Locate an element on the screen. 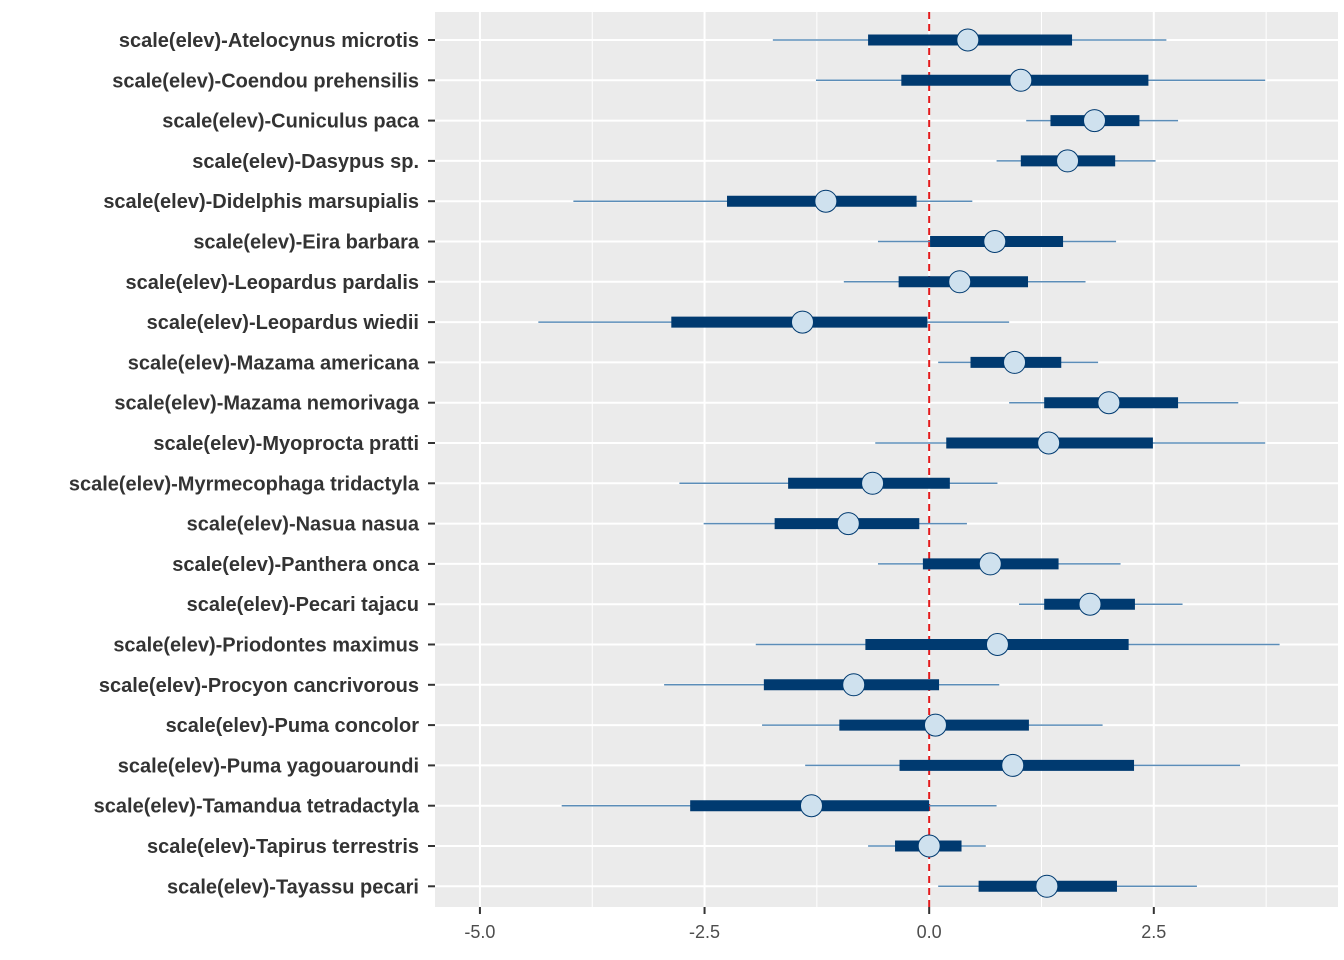 The image size is (1344, 960). y-tick-label: scale(elev)-Atelocynus microtis is located at coordinates (269, 41).